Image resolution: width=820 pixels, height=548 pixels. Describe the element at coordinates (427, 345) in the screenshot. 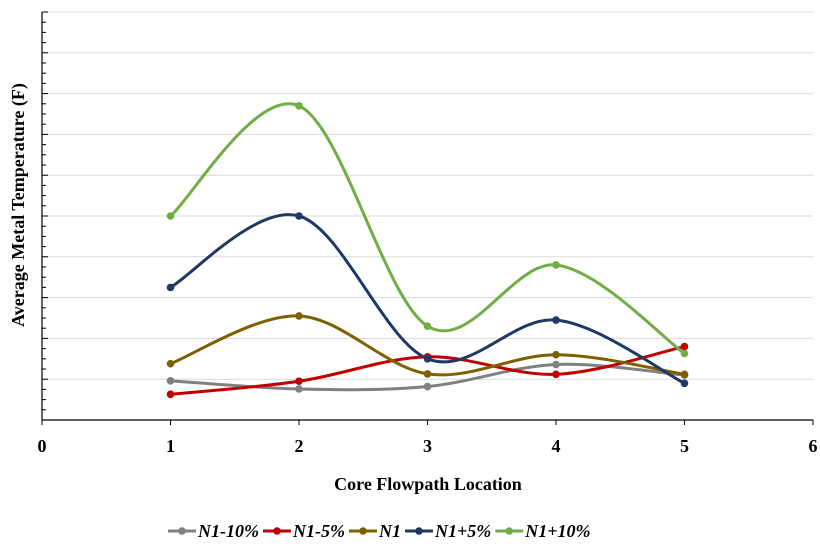

I see `series-n1` at that location.